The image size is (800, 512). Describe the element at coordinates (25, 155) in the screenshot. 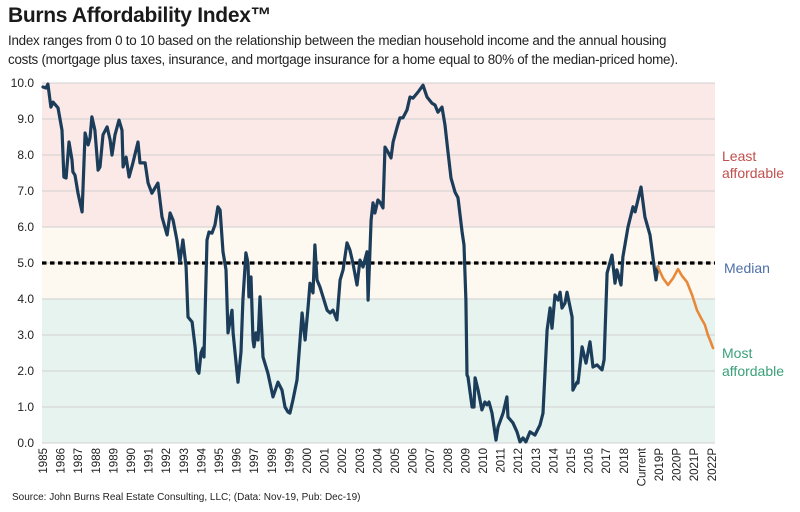

I see `y-tick-label: 8.0` at that location.